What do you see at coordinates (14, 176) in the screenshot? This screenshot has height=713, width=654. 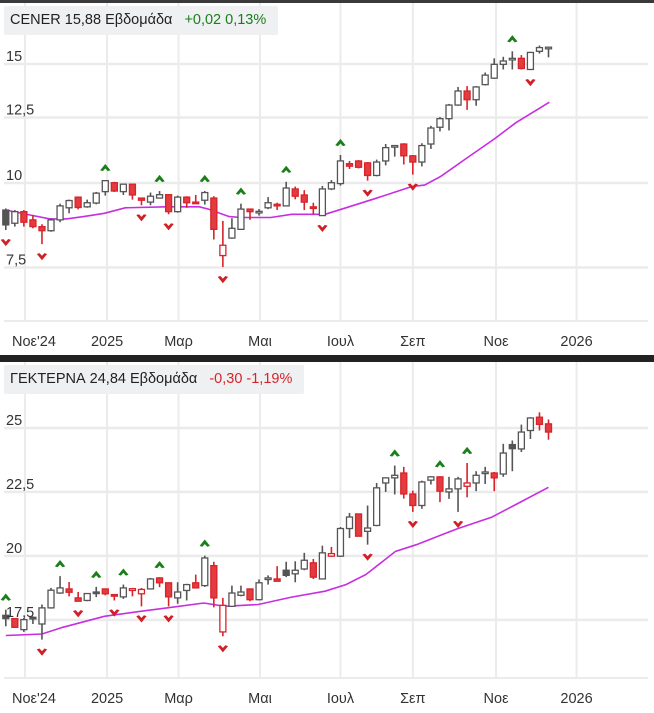 I see `y-axis-label: 10` at bounding box center [14, 176].